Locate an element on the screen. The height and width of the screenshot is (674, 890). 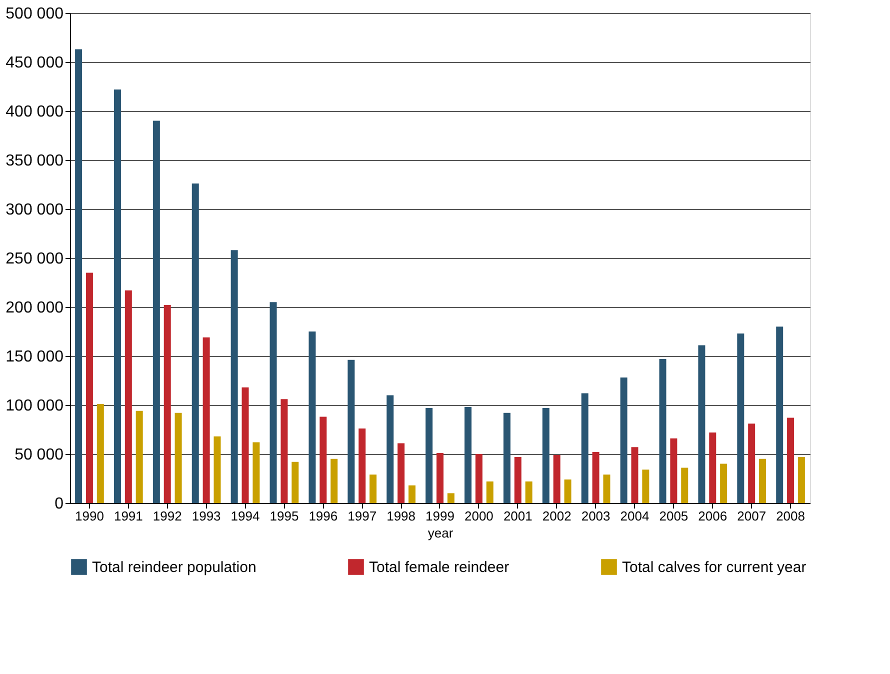
legend-label: Total reindeer population is located at coordinates (174, 567).